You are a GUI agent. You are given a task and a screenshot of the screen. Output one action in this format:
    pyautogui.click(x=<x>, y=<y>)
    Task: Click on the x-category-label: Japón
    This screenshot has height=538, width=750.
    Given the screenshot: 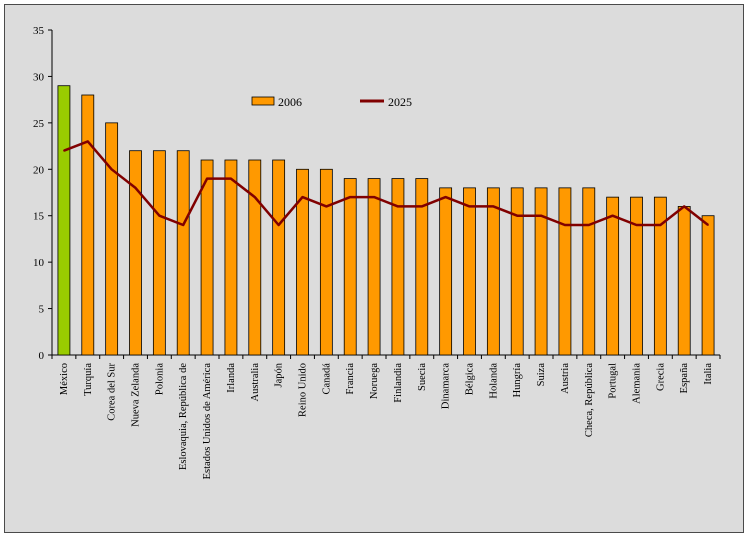 What is the action you would take?
    pyautogui.click(x=279, y=374)
    